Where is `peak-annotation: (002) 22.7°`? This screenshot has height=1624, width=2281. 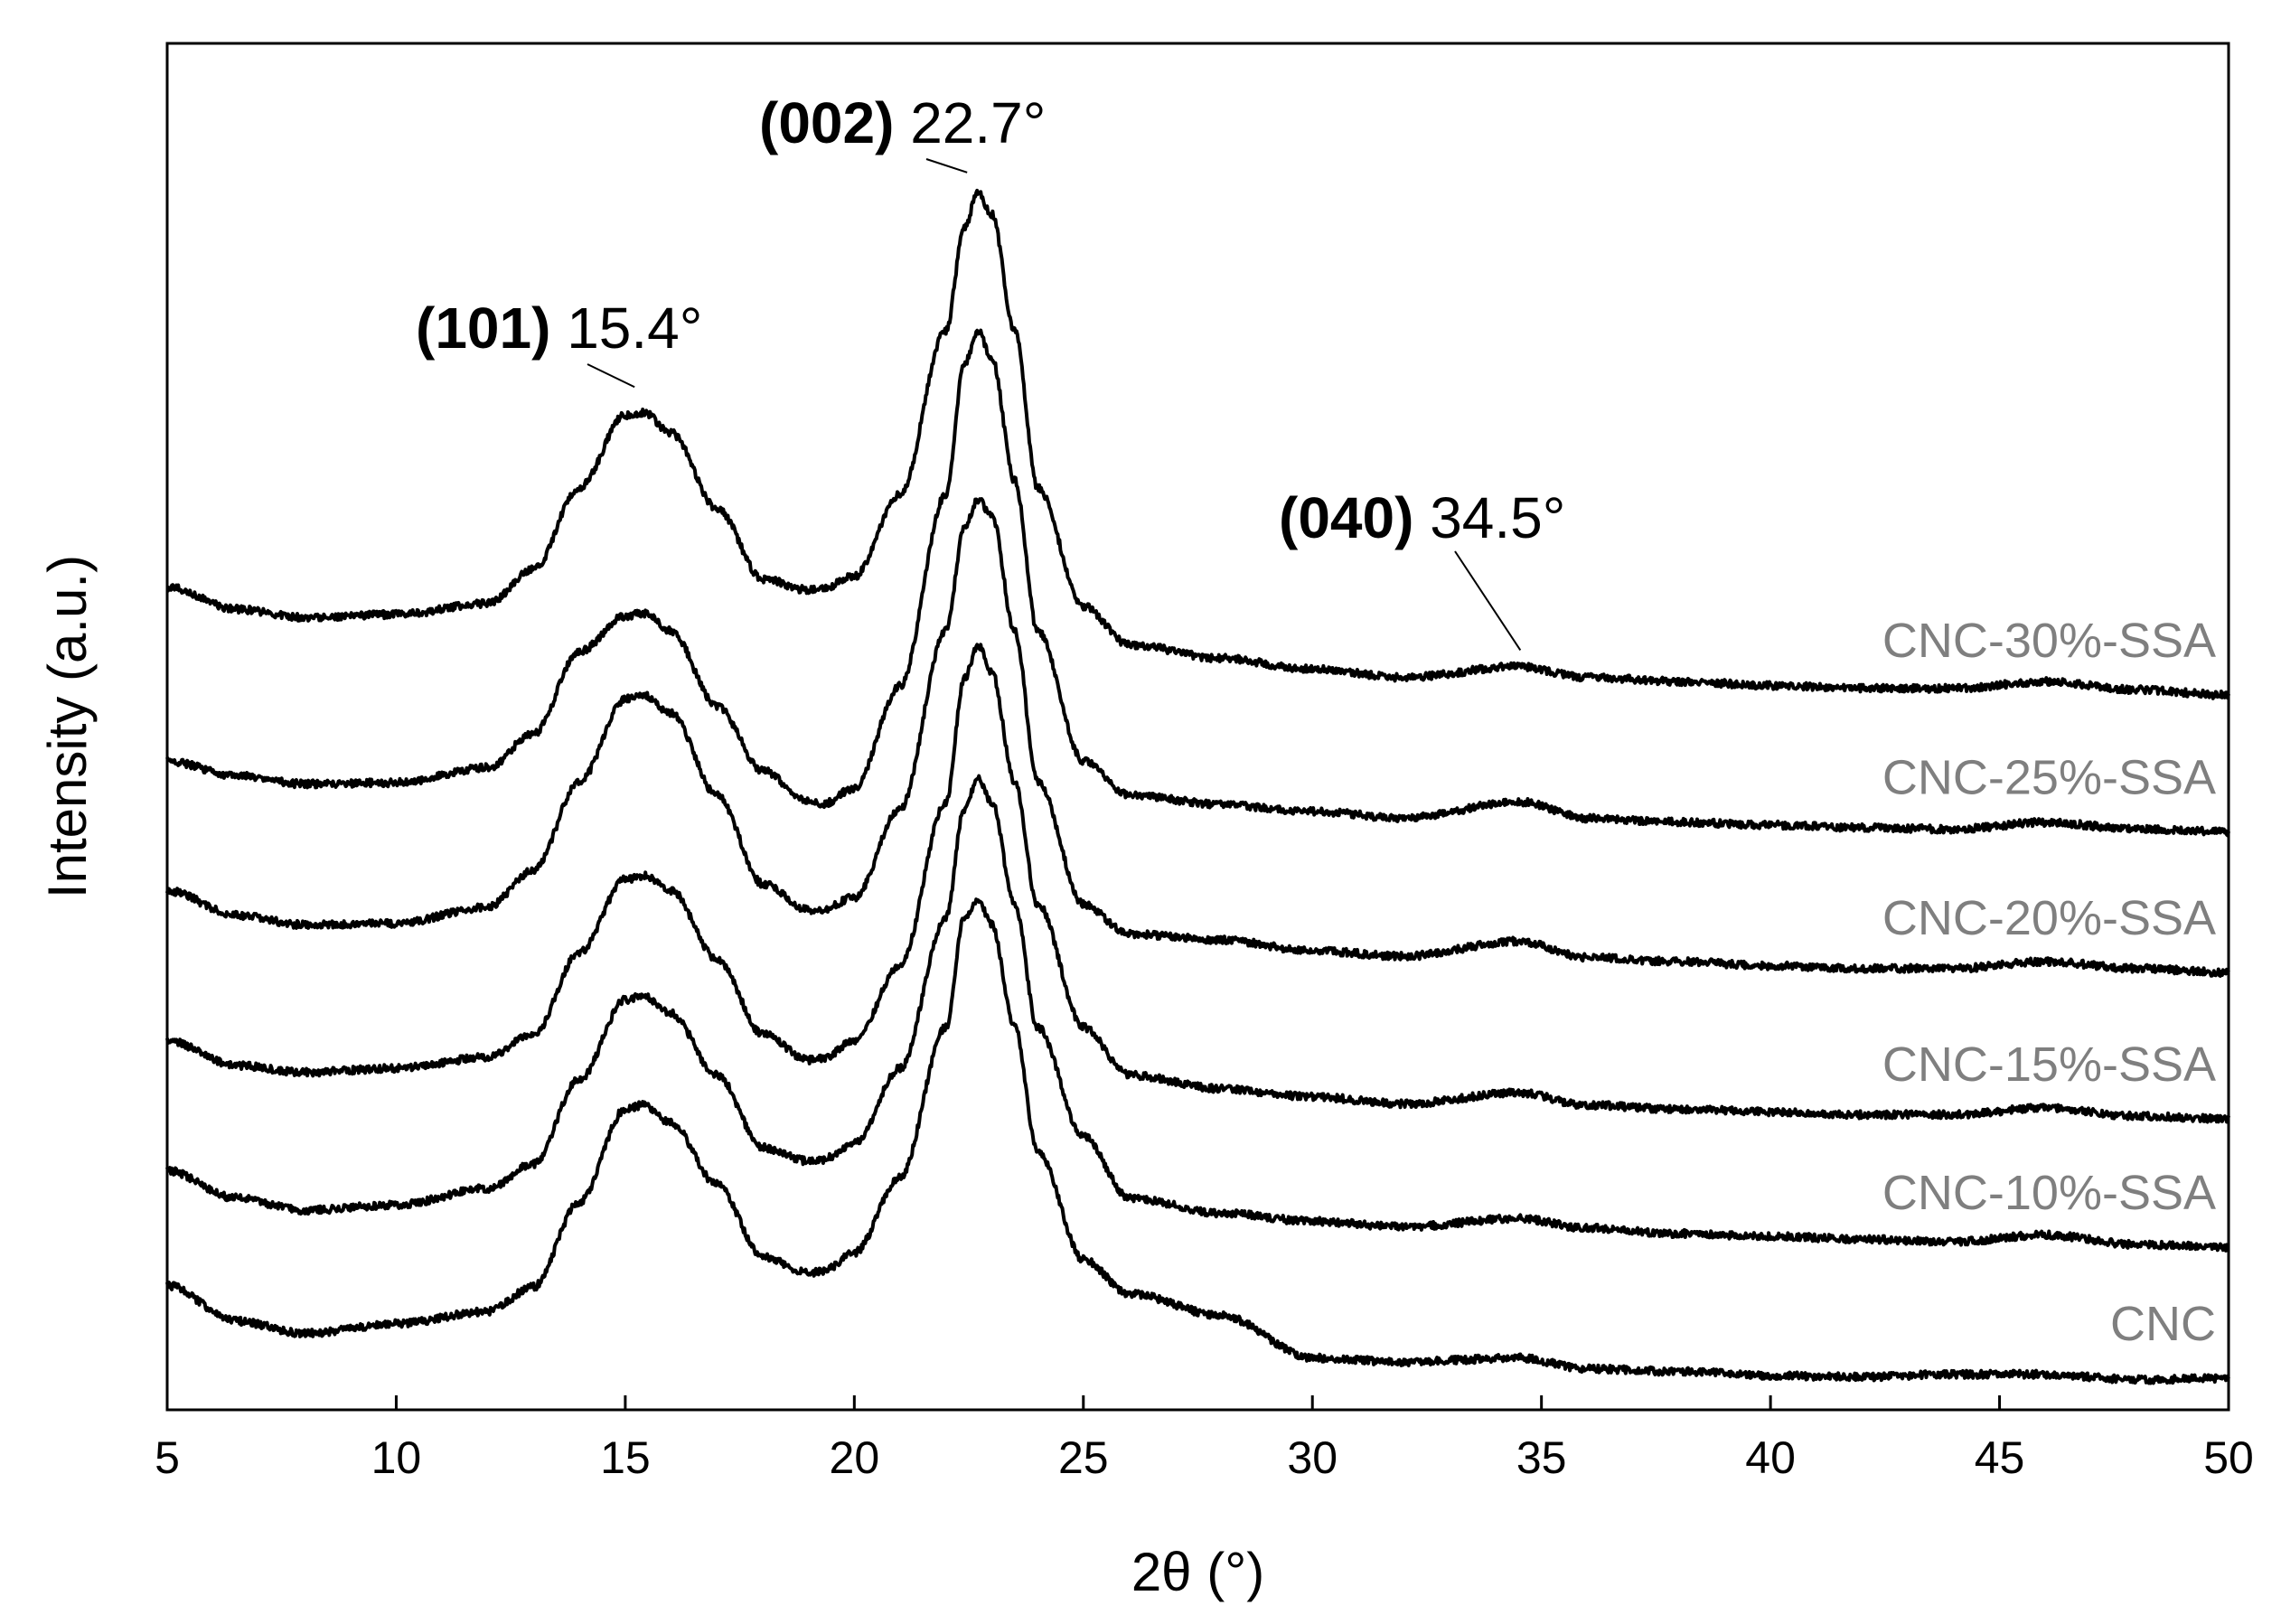
peak-annotation: (002) 22.7° is located at coordinates (902, 122).